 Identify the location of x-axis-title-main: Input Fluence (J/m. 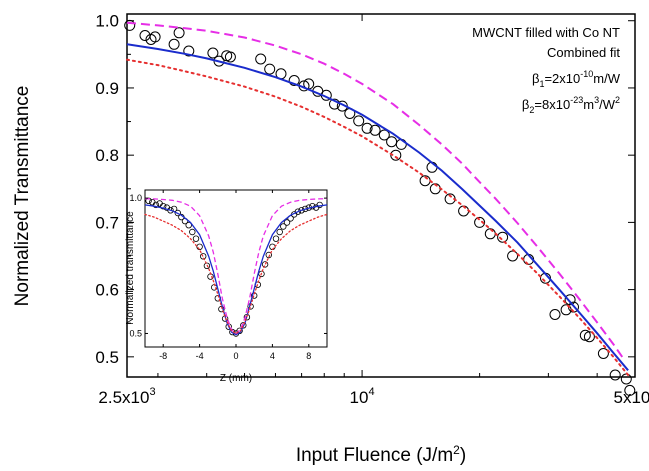
(374, 455).